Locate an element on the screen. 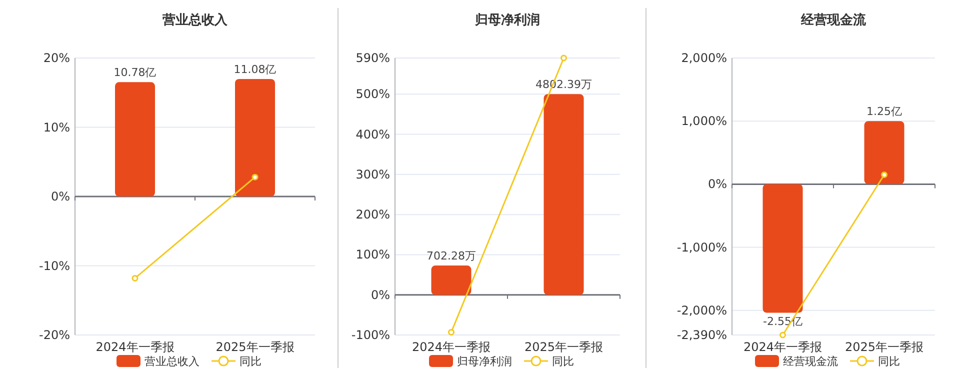 The height and width of the screenshot is (372, 960). data-label: 10.78亿 is located at coordinates (135, 73).